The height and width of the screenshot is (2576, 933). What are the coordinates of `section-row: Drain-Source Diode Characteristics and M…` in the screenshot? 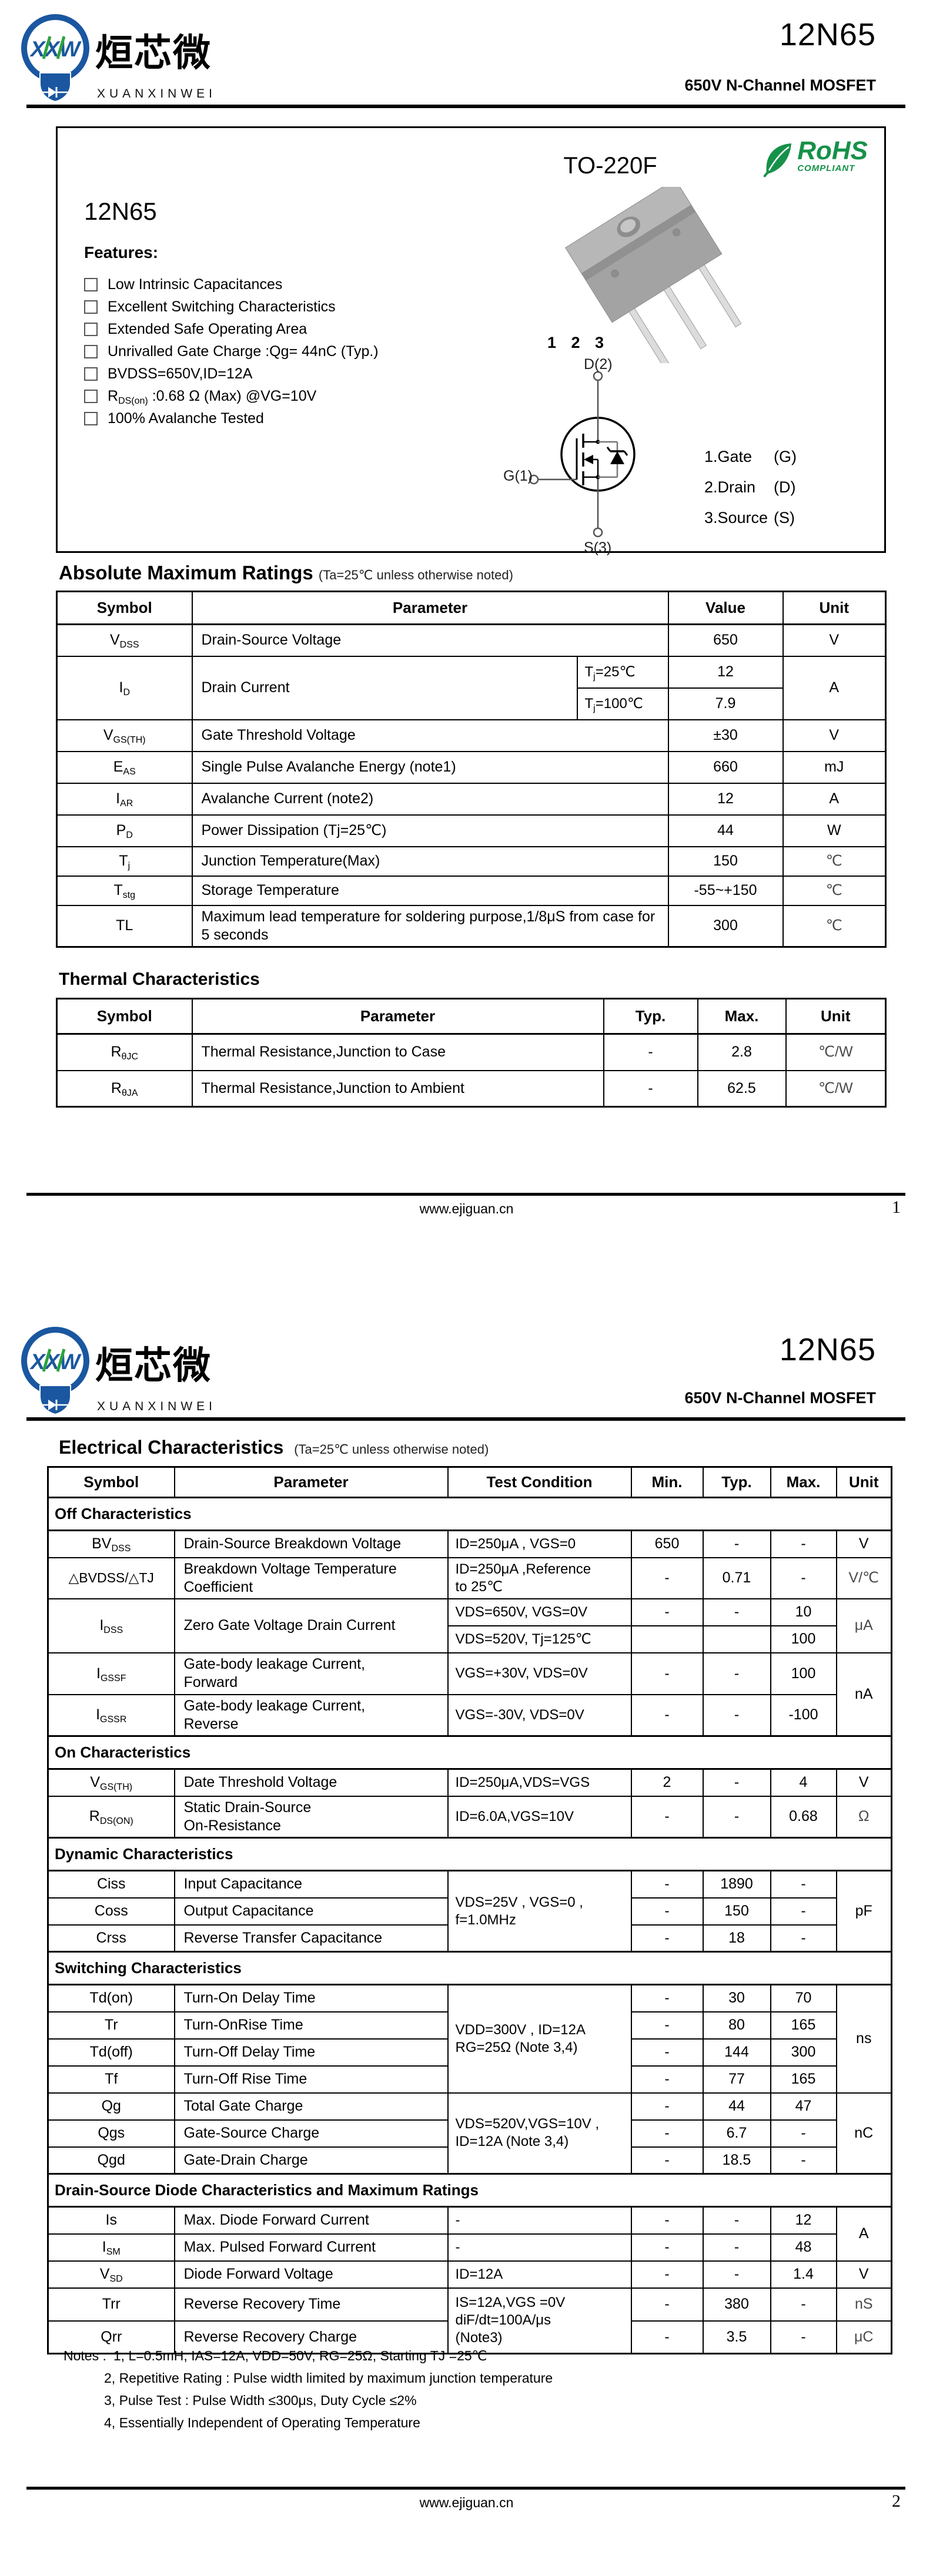 It's located at (469, 2190).